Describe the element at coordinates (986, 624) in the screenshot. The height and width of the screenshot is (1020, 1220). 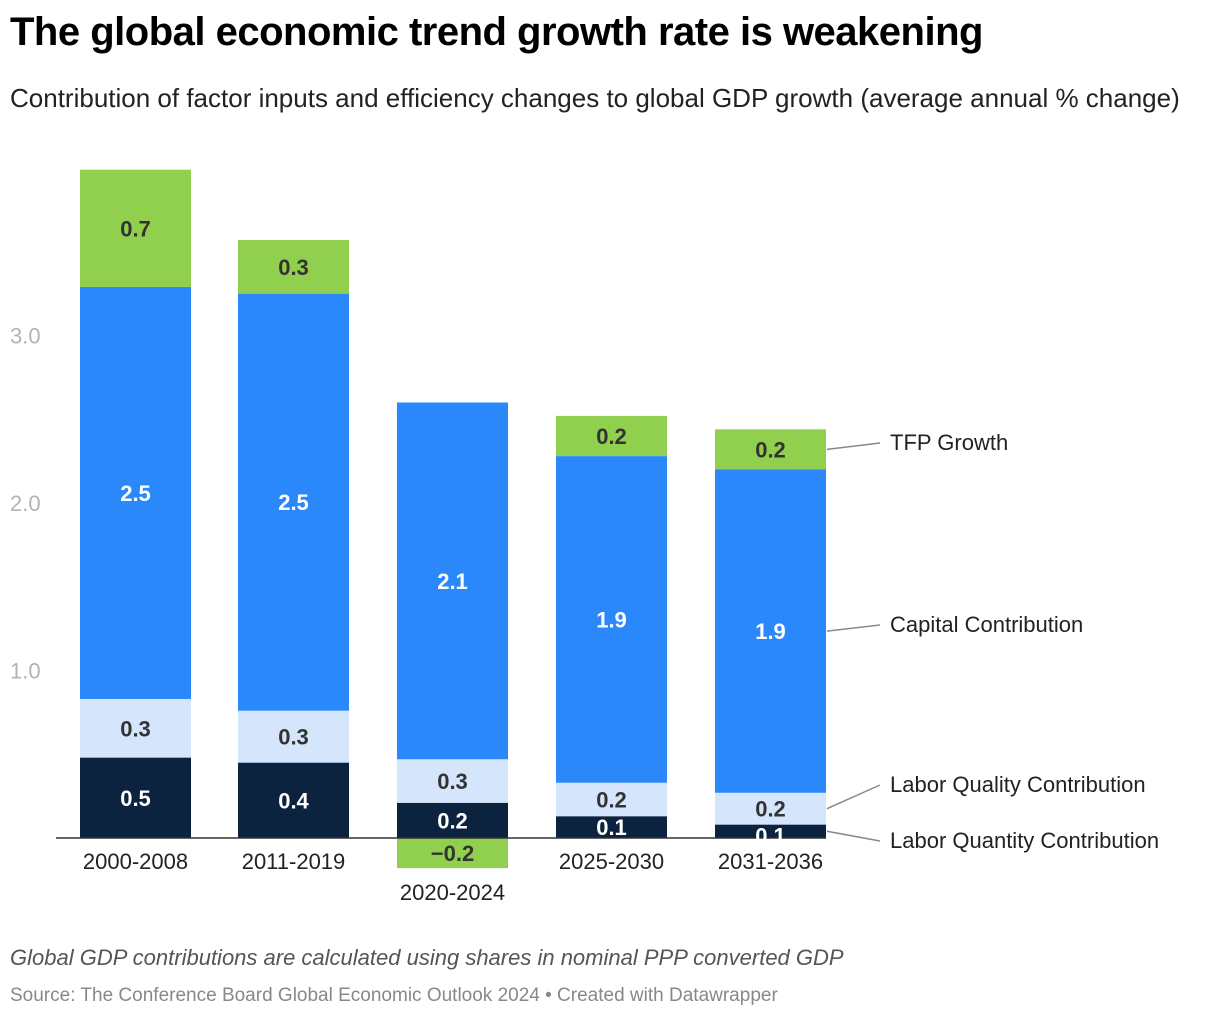
I see `legend-label: Capital Contribution` at that location.